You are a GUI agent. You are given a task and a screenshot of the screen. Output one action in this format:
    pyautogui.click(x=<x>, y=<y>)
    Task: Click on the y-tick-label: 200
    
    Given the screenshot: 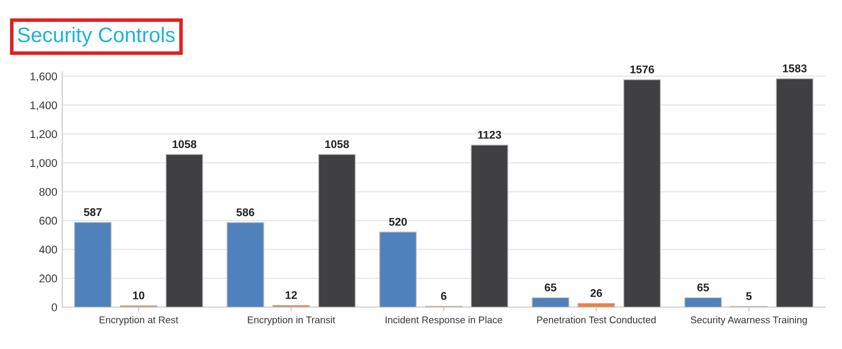 What is the action you would take?
    pyautogui.click(x=48, y=278)
    